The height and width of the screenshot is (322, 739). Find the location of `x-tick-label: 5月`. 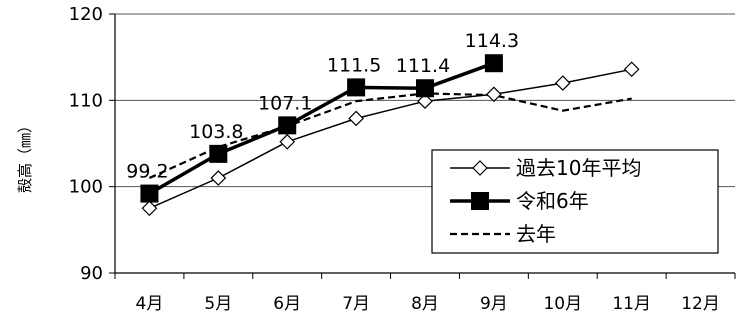

x-tick-label: 5月 is located at coordinates (218, 304).